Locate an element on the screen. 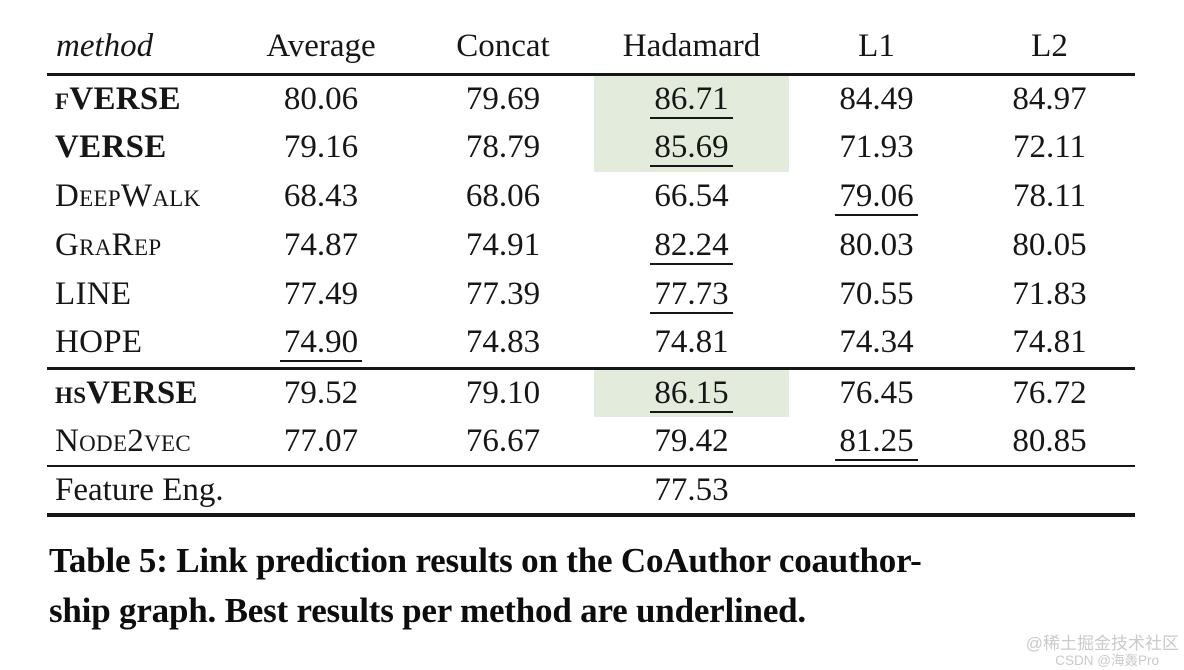 This screenshot has width=1184, height=670. table-row: Node2vec 77.07 76.67 79.42 81.25 80.85 is located at coordinates (591, 441).